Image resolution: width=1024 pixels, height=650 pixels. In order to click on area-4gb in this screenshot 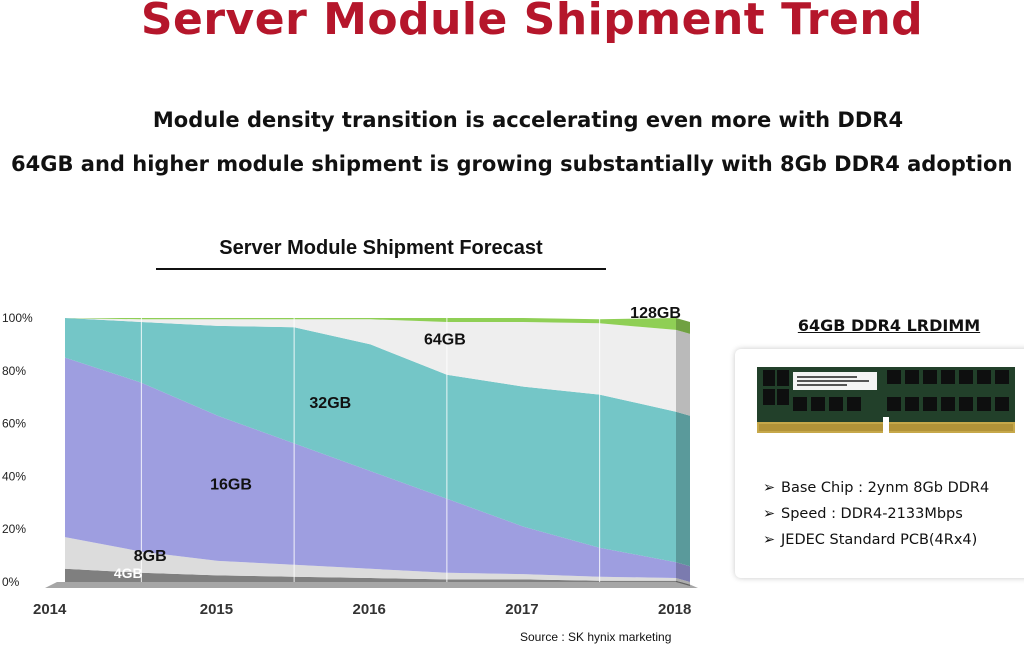, I will do `click(370, 575)`.